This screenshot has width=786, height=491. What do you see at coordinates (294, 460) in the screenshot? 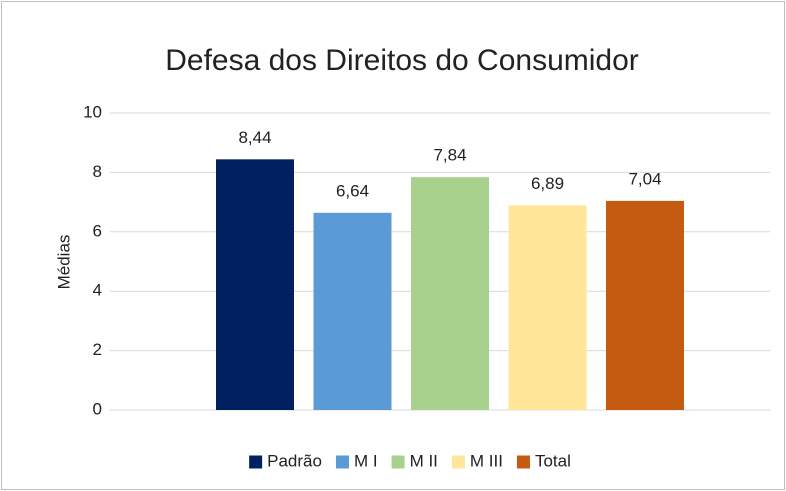
I see `legend-label: Padrão` at bounding box center [294, 460].